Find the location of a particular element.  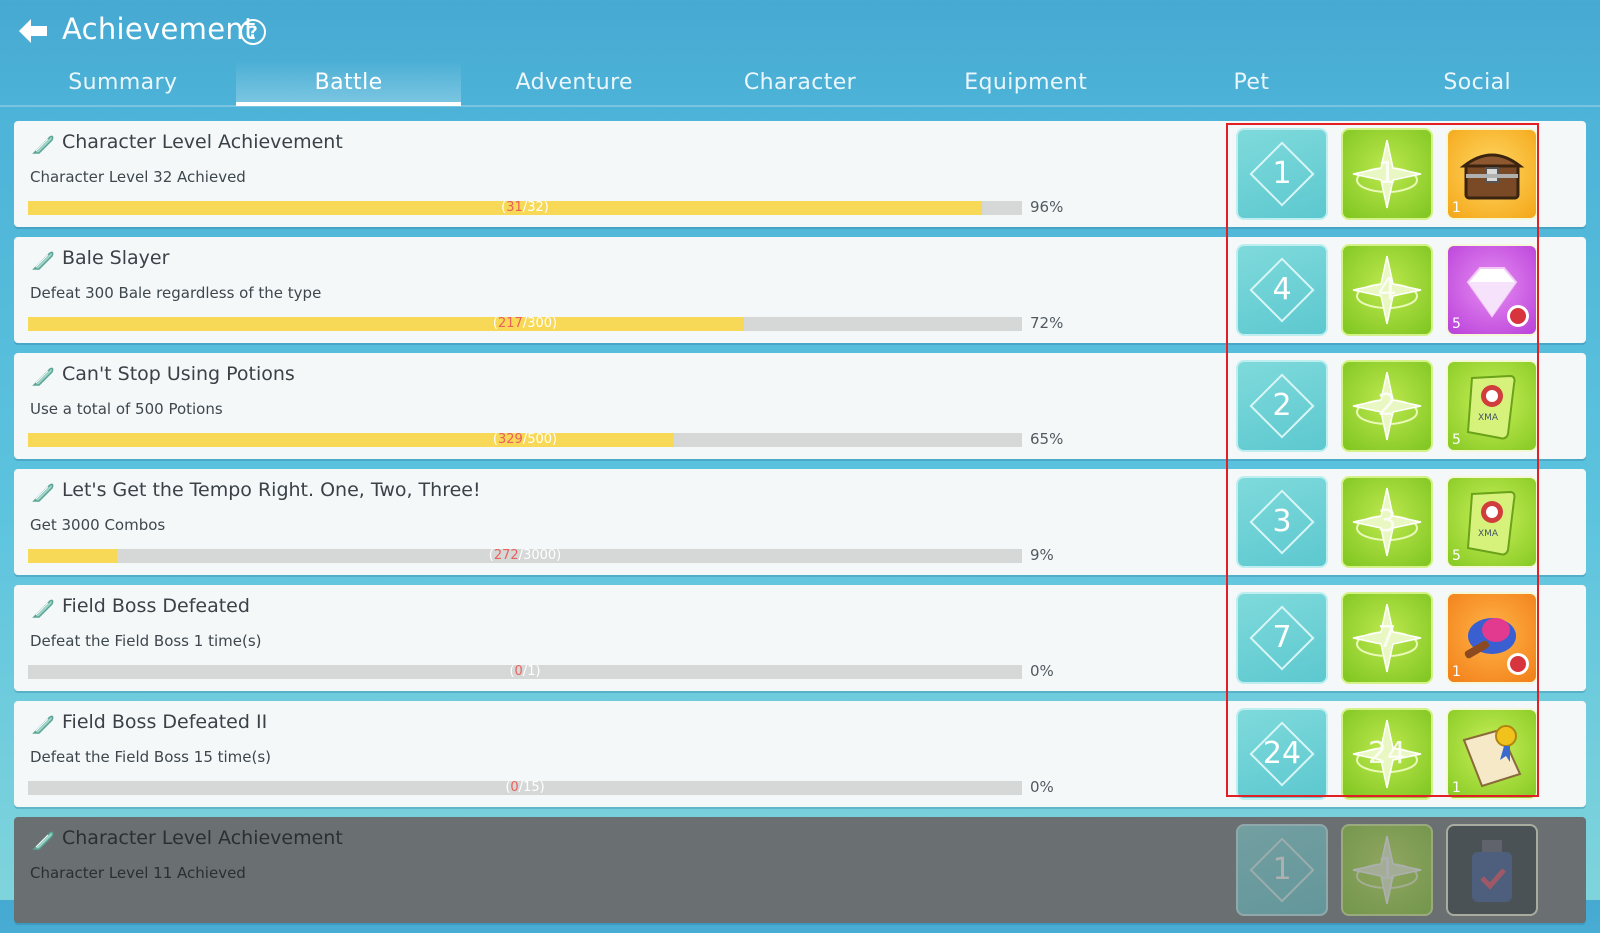

achievement-point-reward: 4 is located at coordinates (1282, 290).